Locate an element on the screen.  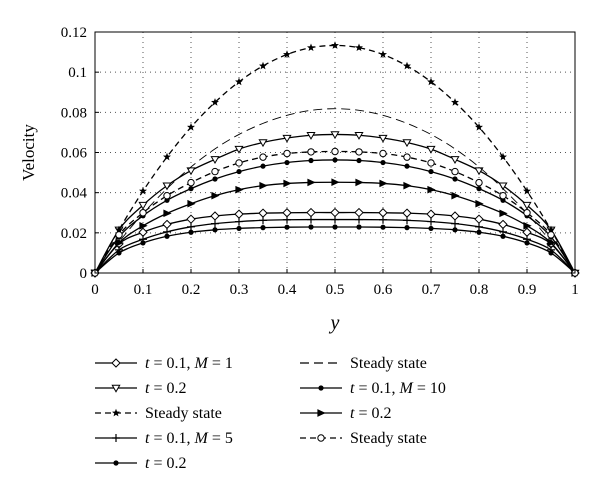
x-axis-title: y is located at coordinates (334, 323).